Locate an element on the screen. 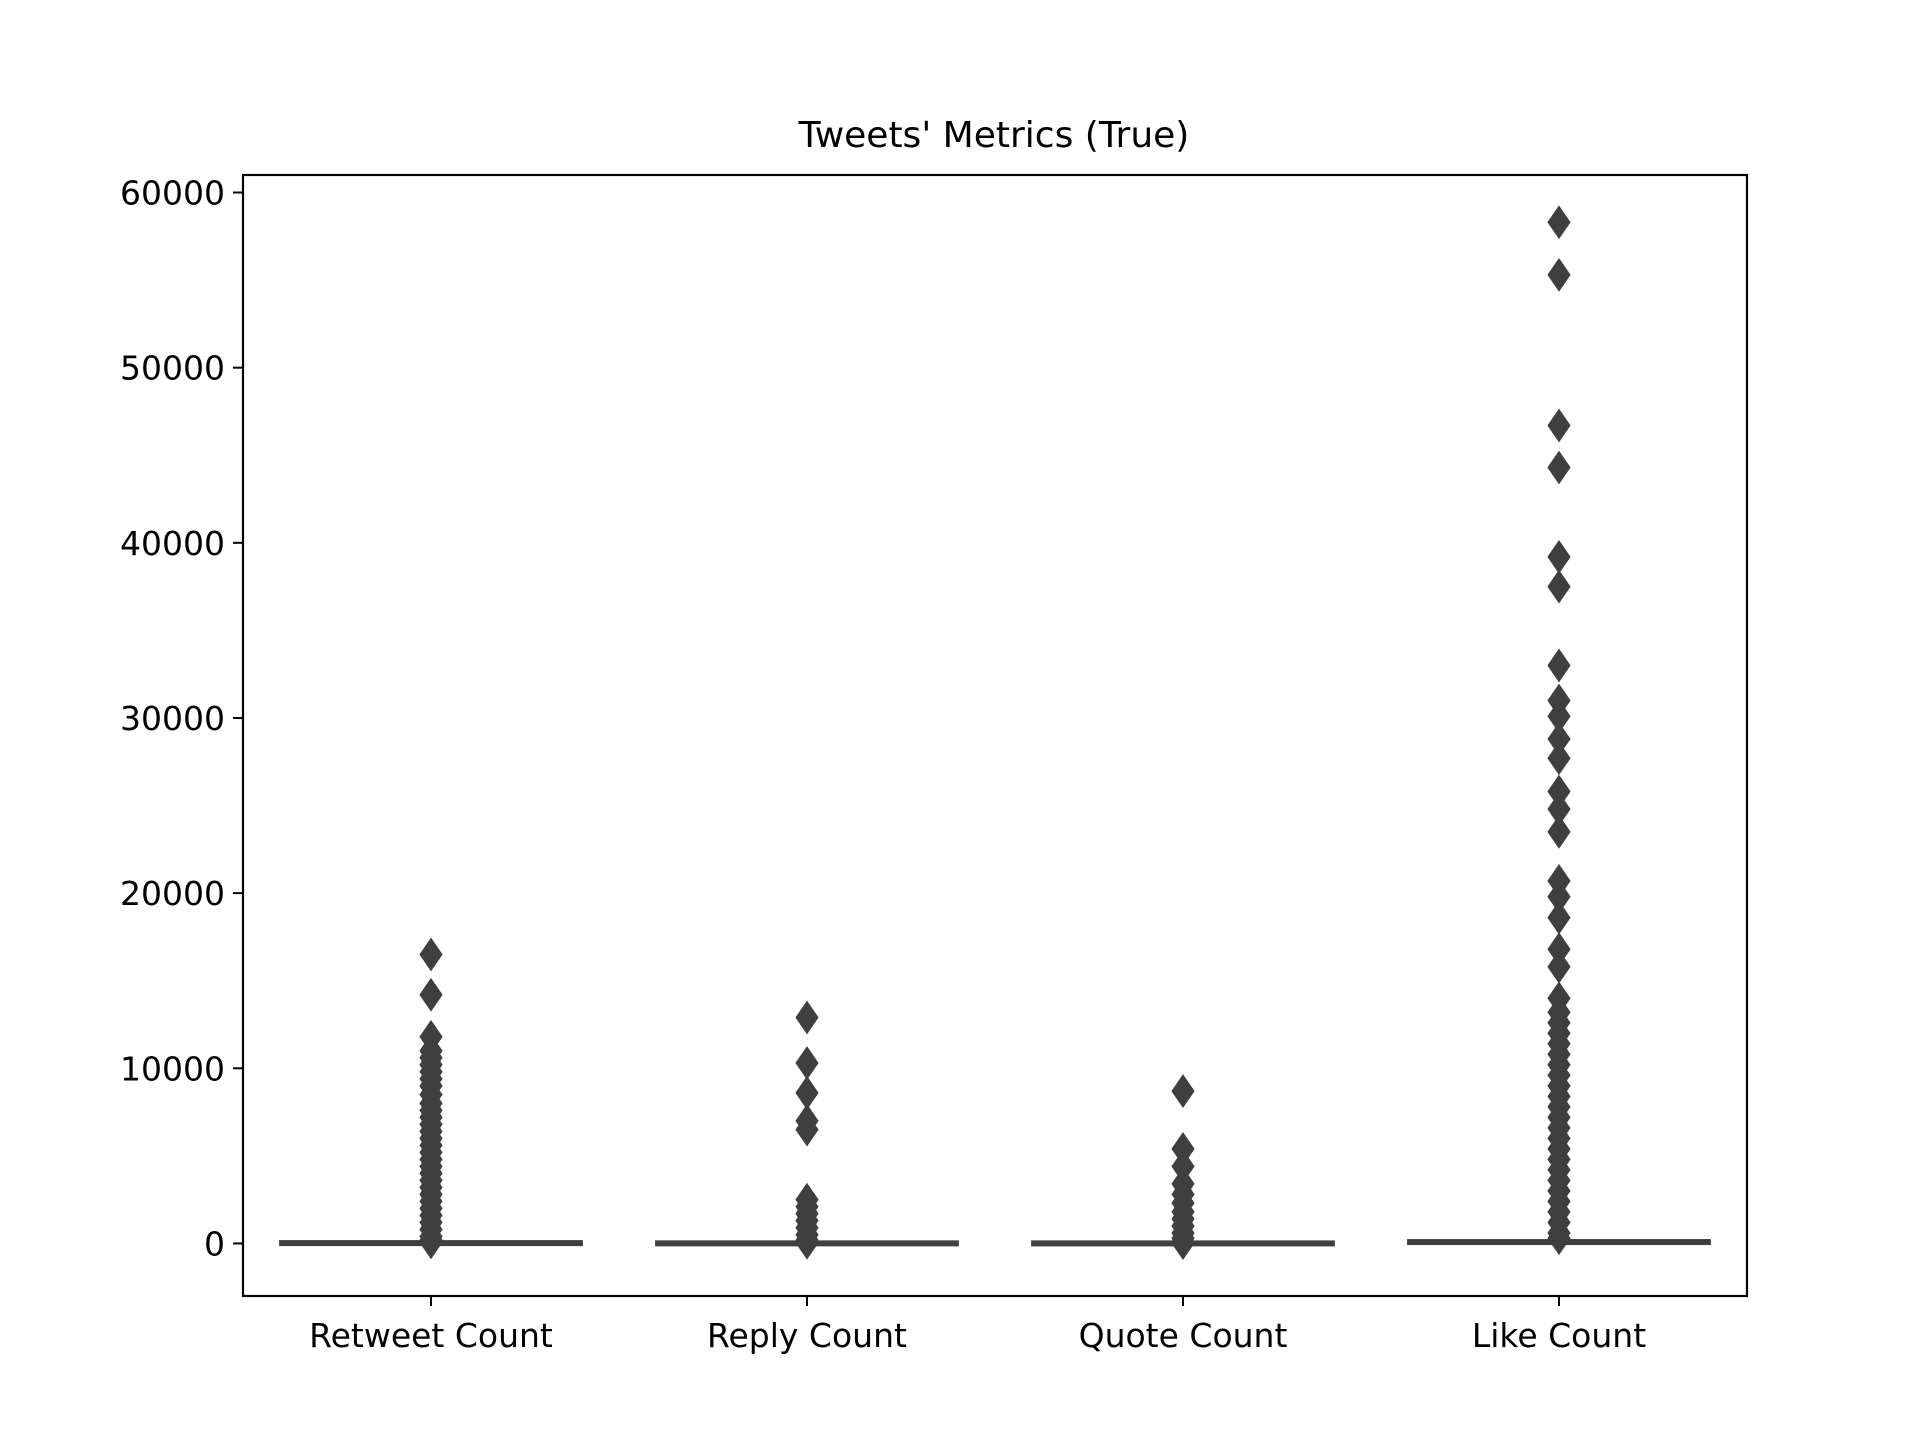  x-tick-label: Quote Count is located at coordinates (1183, 1335).